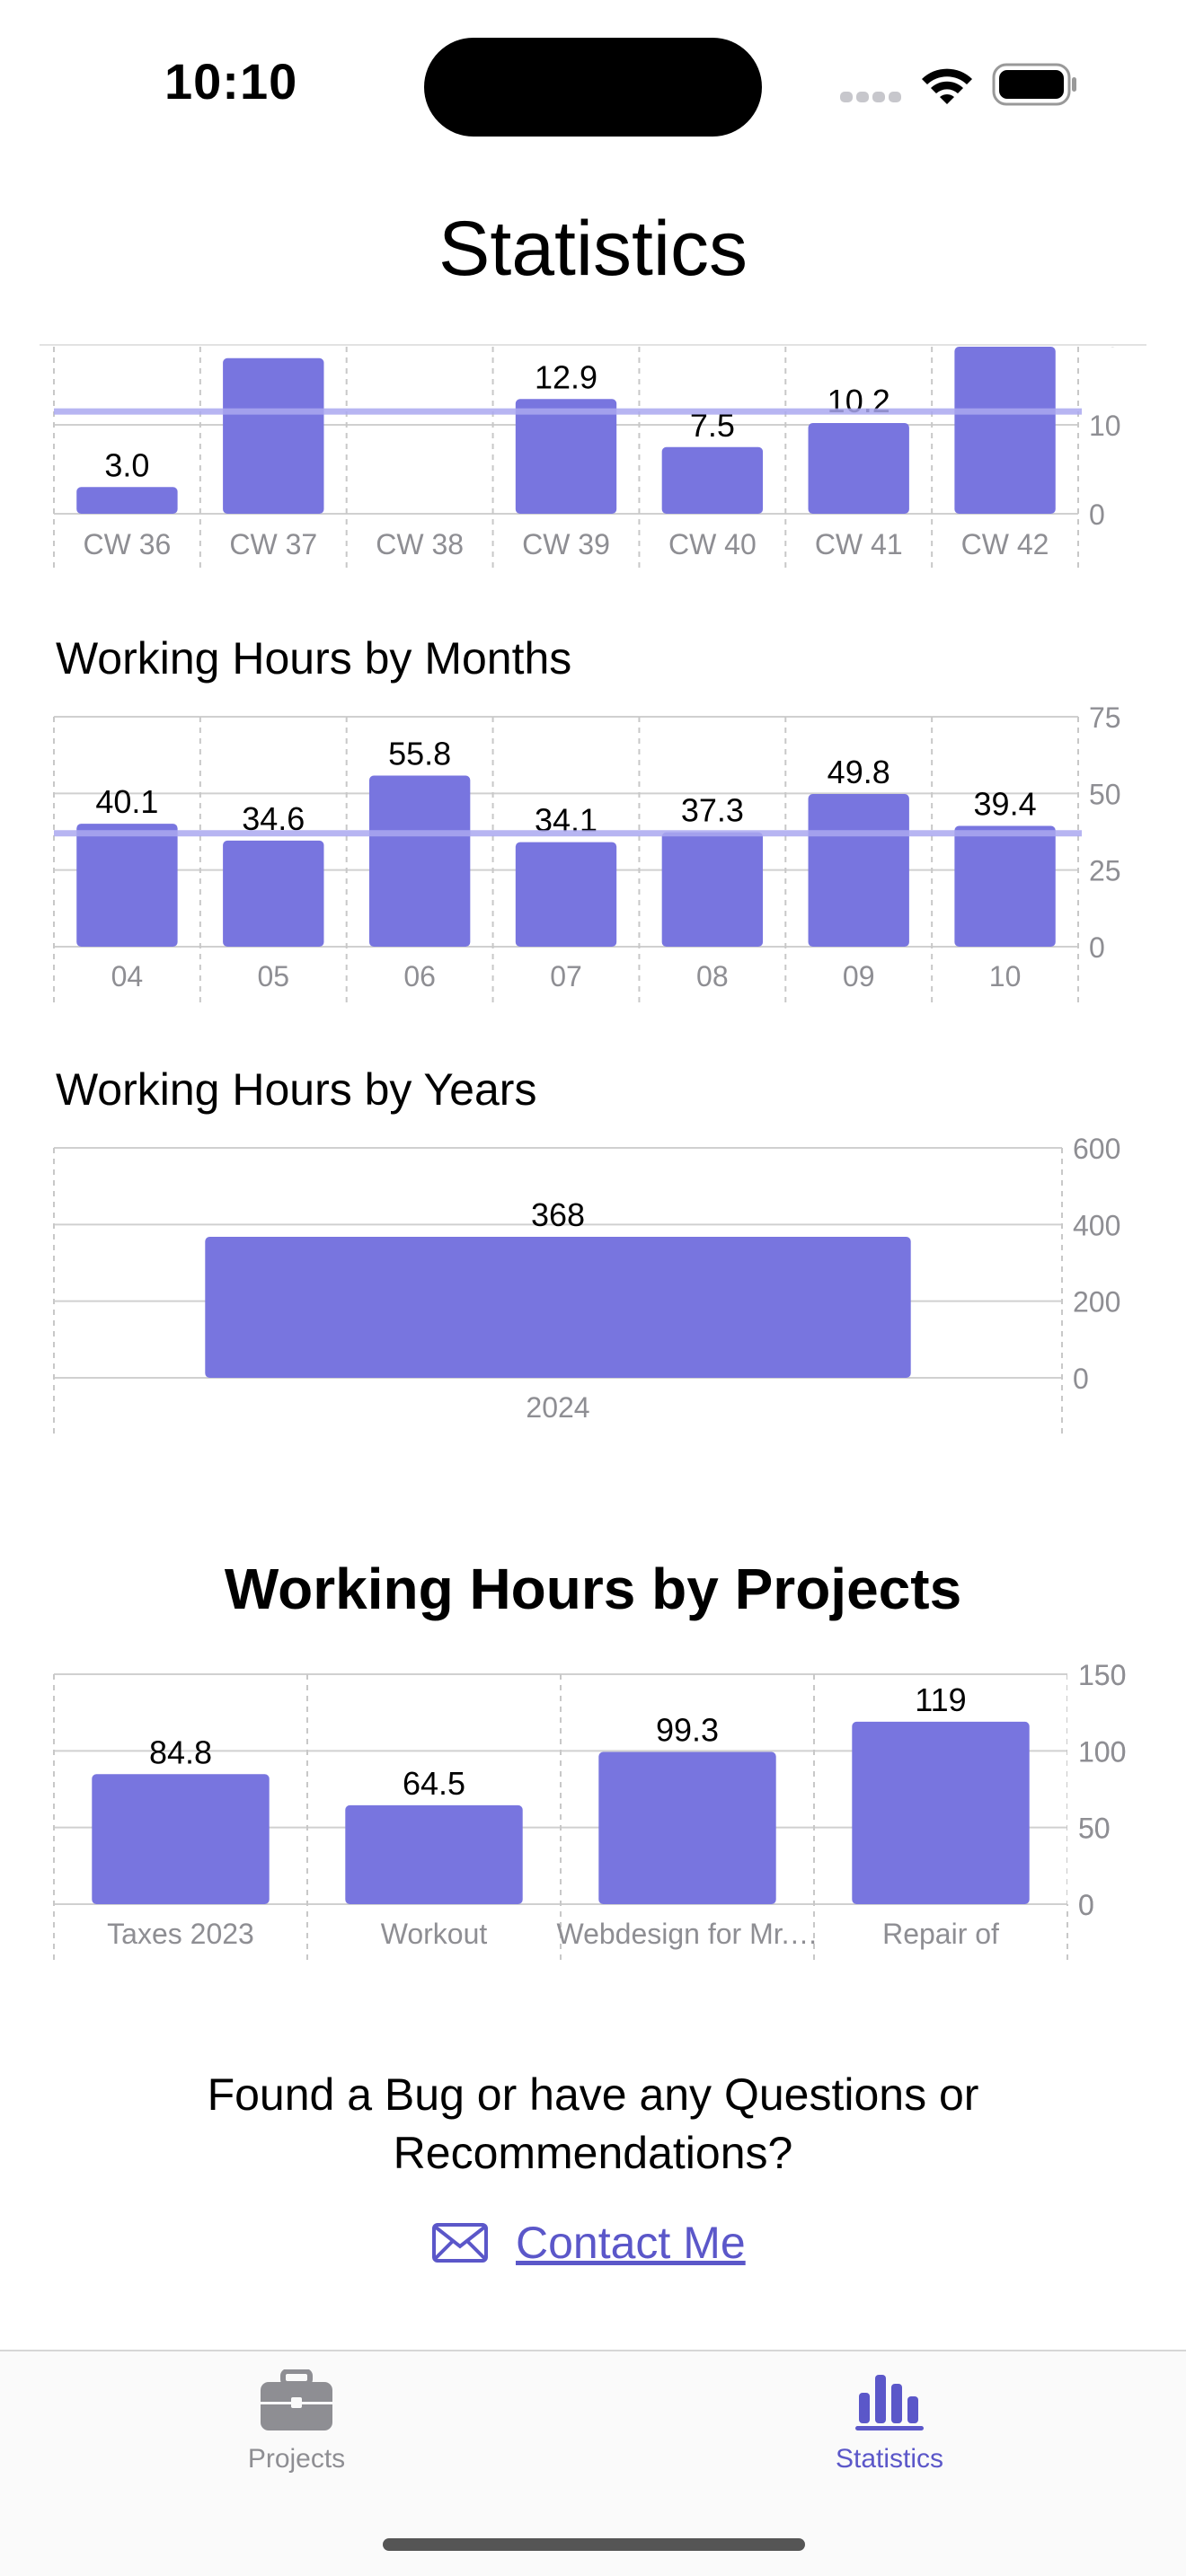 The image size is (1186, 2576). Describe the element at coordinates (314, 658) in the screenshot. I see `months-chart-title: Working Hours by Months` at that location.